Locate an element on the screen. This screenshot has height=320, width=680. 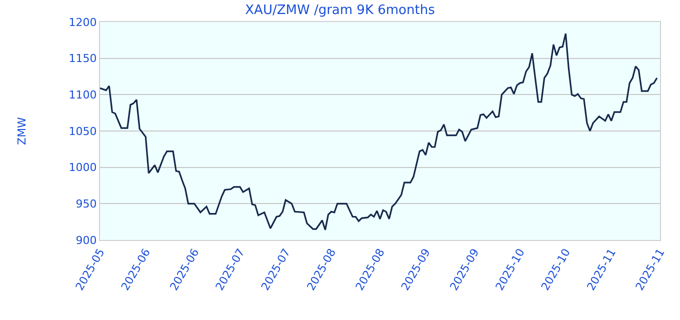
y-tick-label: 1000 is located at coordinates (82, 167).